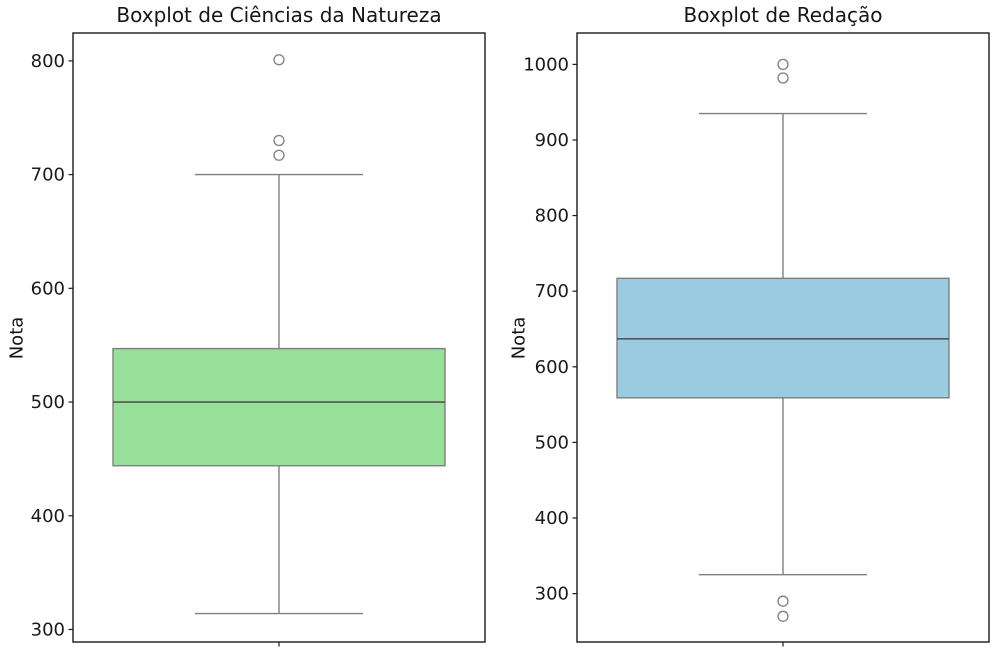 Image resolution: width=998 pixels, height=656 pixels. What do you see at coordinates (279, 407) in the screenshot?
I see `iqr-box` at bounding box center [279, 407].